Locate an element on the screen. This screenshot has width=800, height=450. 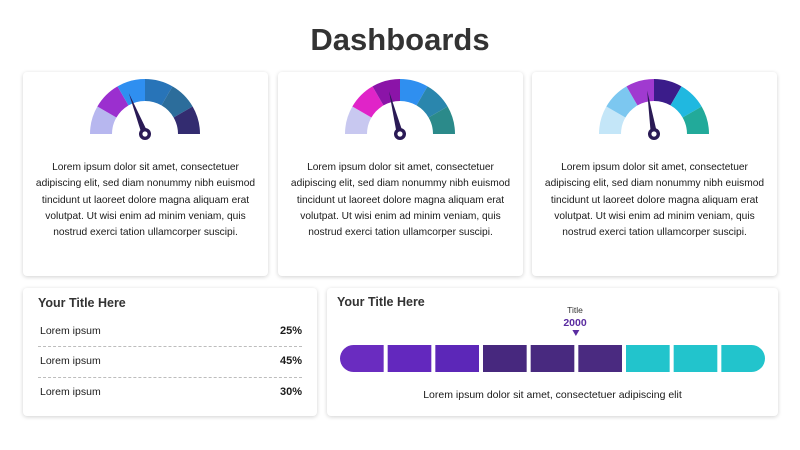
timeline-bar is located at coordinates (552, 351).